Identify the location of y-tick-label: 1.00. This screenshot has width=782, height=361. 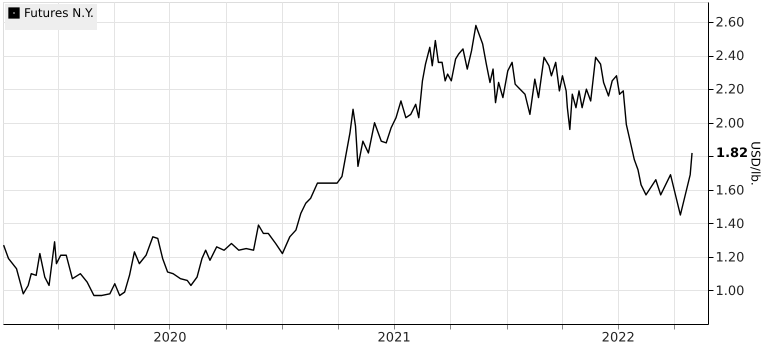
(730, 291).